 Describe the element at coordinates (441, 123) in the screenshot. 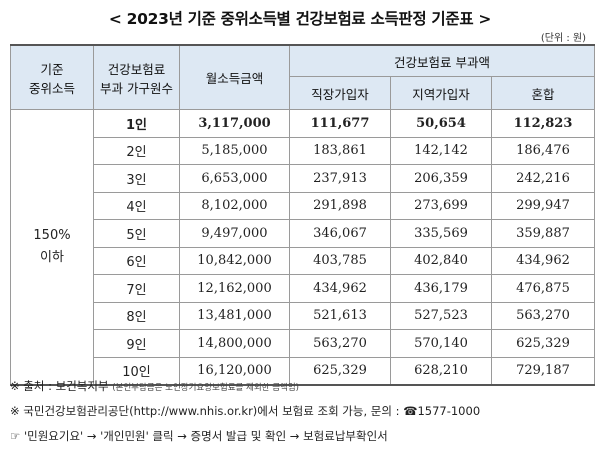

I see `regional-cell: 50,654` at that location.